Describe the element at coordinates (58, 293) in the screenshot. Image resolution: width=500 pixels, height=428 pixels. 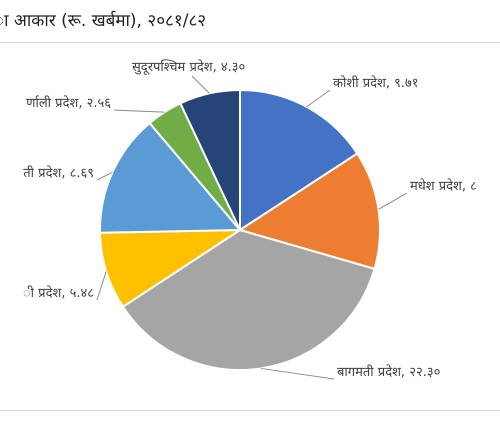
I see `slice-label: ी प्रदेश, ५.४८` at that location.